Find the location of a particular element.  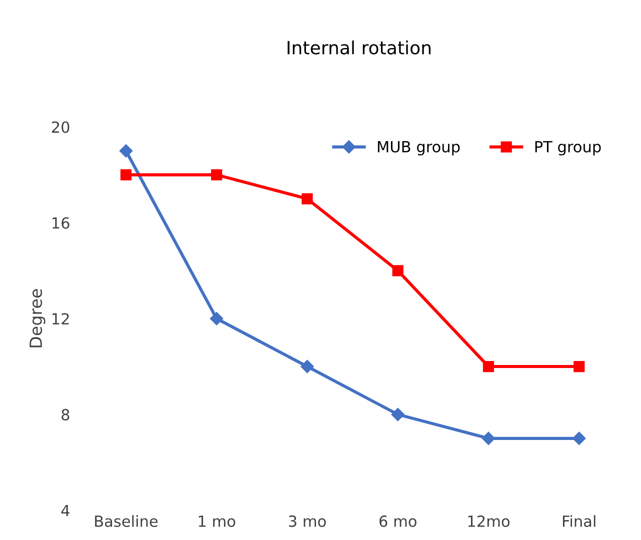

legend-label: PT group is located at coordinates (568, 148).